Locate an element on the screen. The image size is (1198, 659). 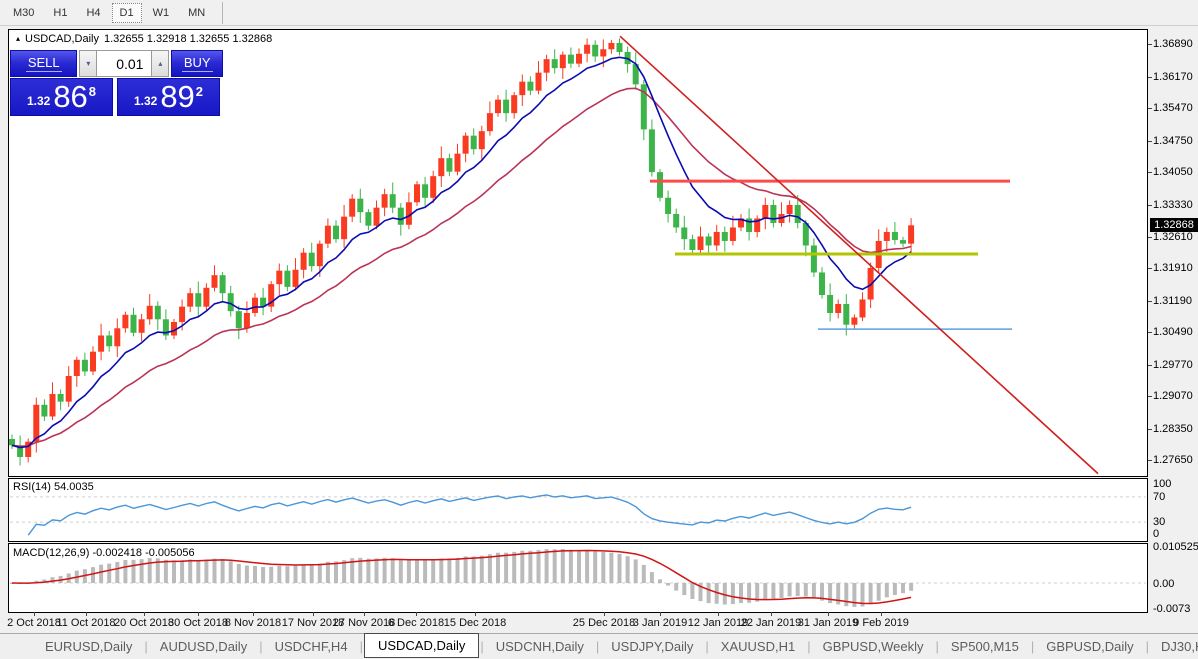
tab-usdjpy-daily: USDJPY,Daily is located at coordinates (652, 646).